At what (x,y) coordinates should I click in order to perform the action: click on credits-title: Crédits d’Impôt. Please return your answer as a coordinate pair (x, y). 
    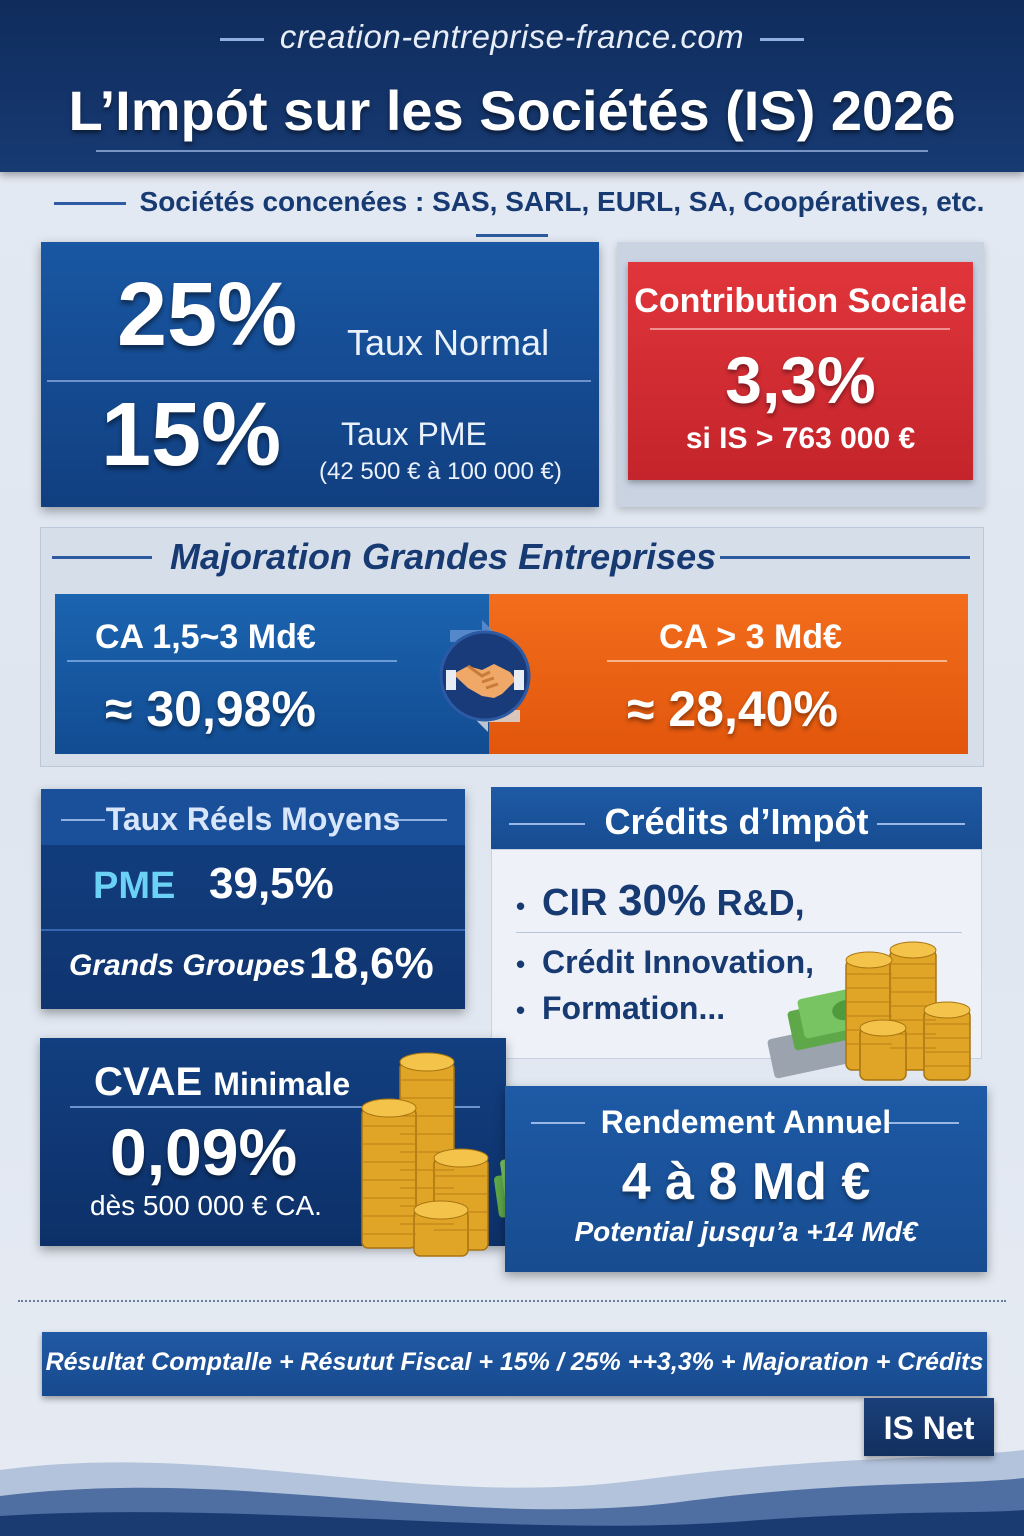
    Looking at the image, I should click on (736, 821).